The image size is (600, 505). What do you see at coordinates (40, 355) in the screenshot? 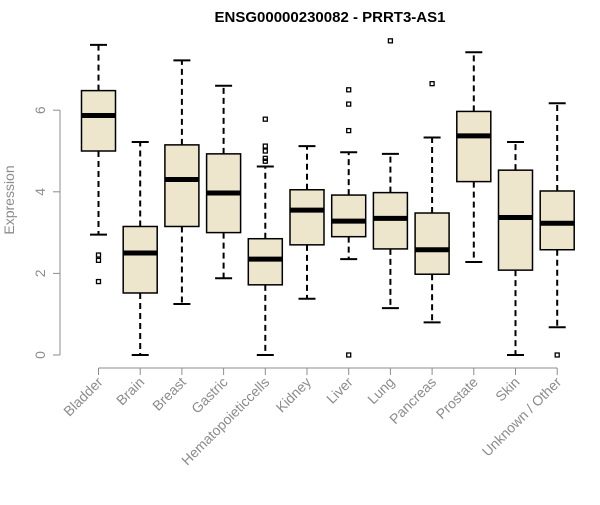
I see `y-tick-label: 0` at bounding box center [40, 355].